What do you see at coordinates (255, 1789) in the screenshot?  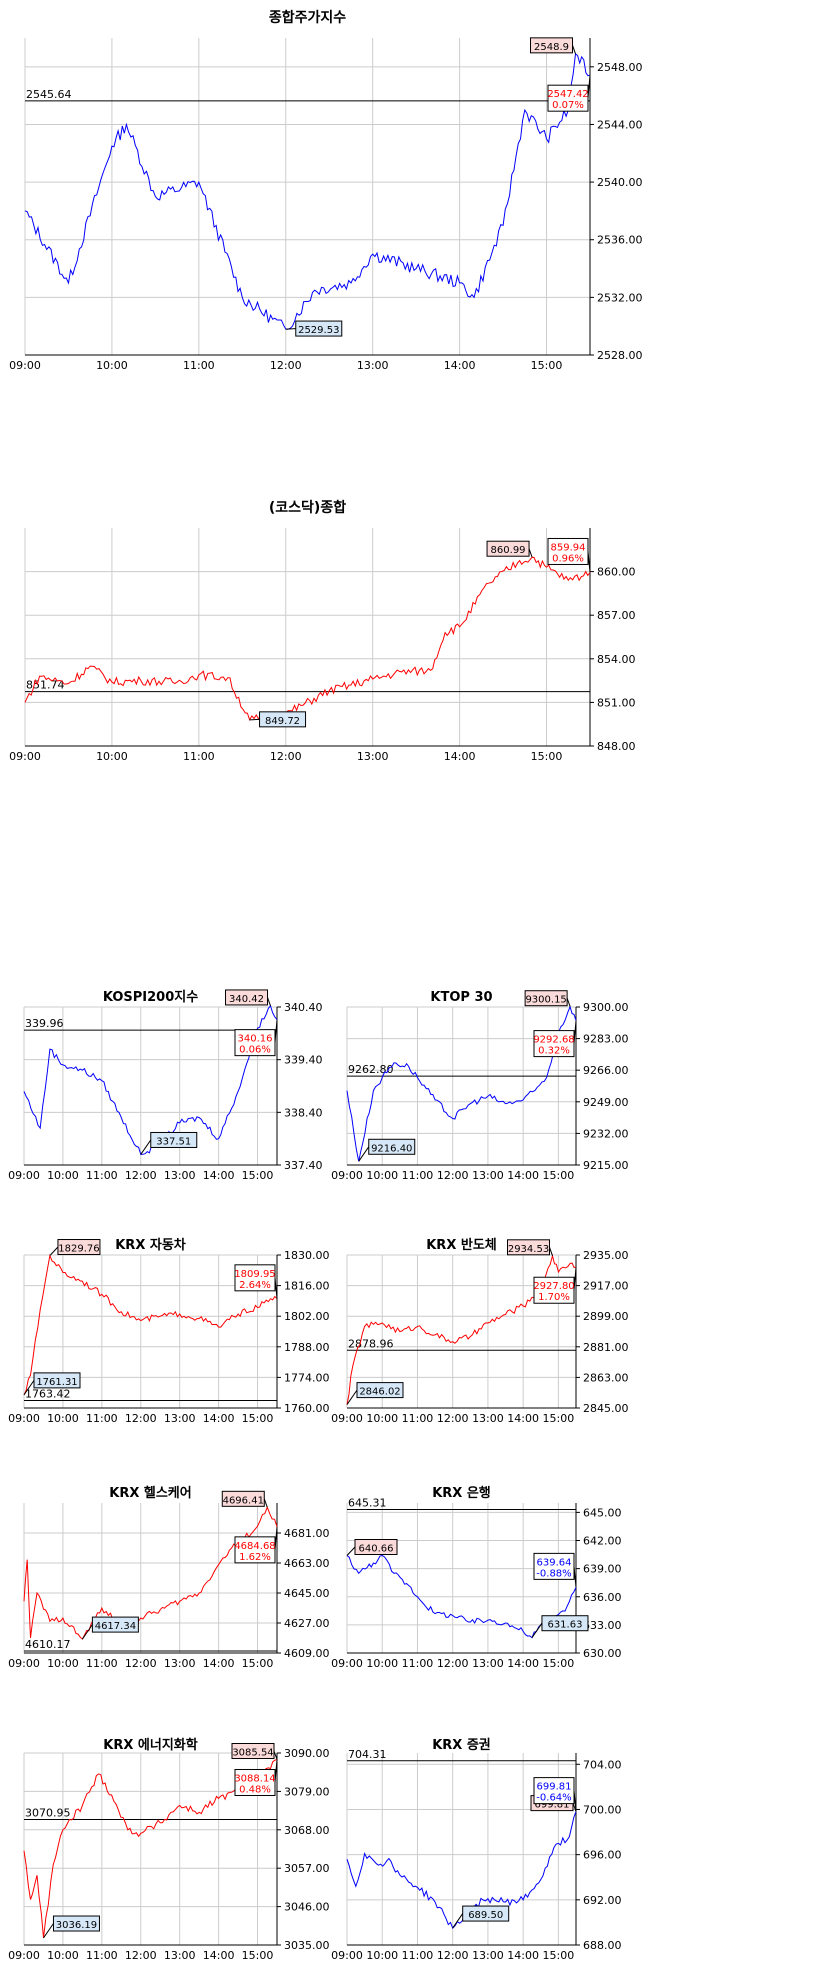 I see `last-flag-text: 0.48%` at bounding box center [255, 1789].